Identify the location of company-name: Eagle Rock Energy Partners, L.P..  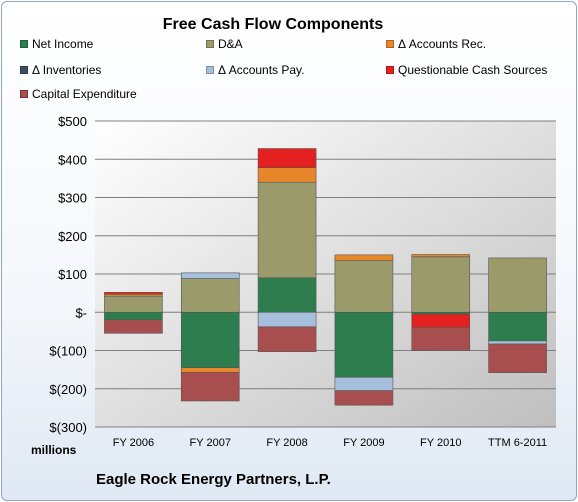
(213, 479).